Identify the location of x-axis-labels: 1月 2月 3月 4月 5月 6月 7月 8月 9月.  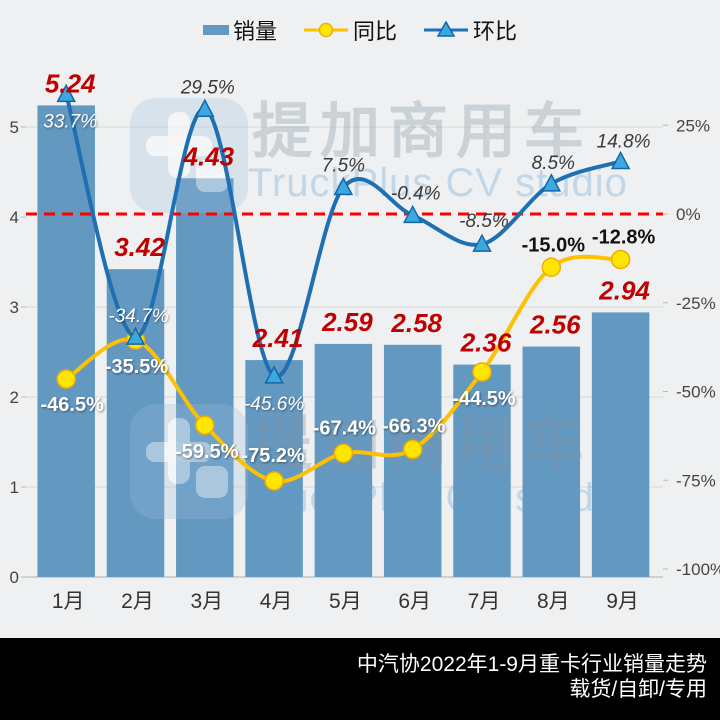
(345, 601).